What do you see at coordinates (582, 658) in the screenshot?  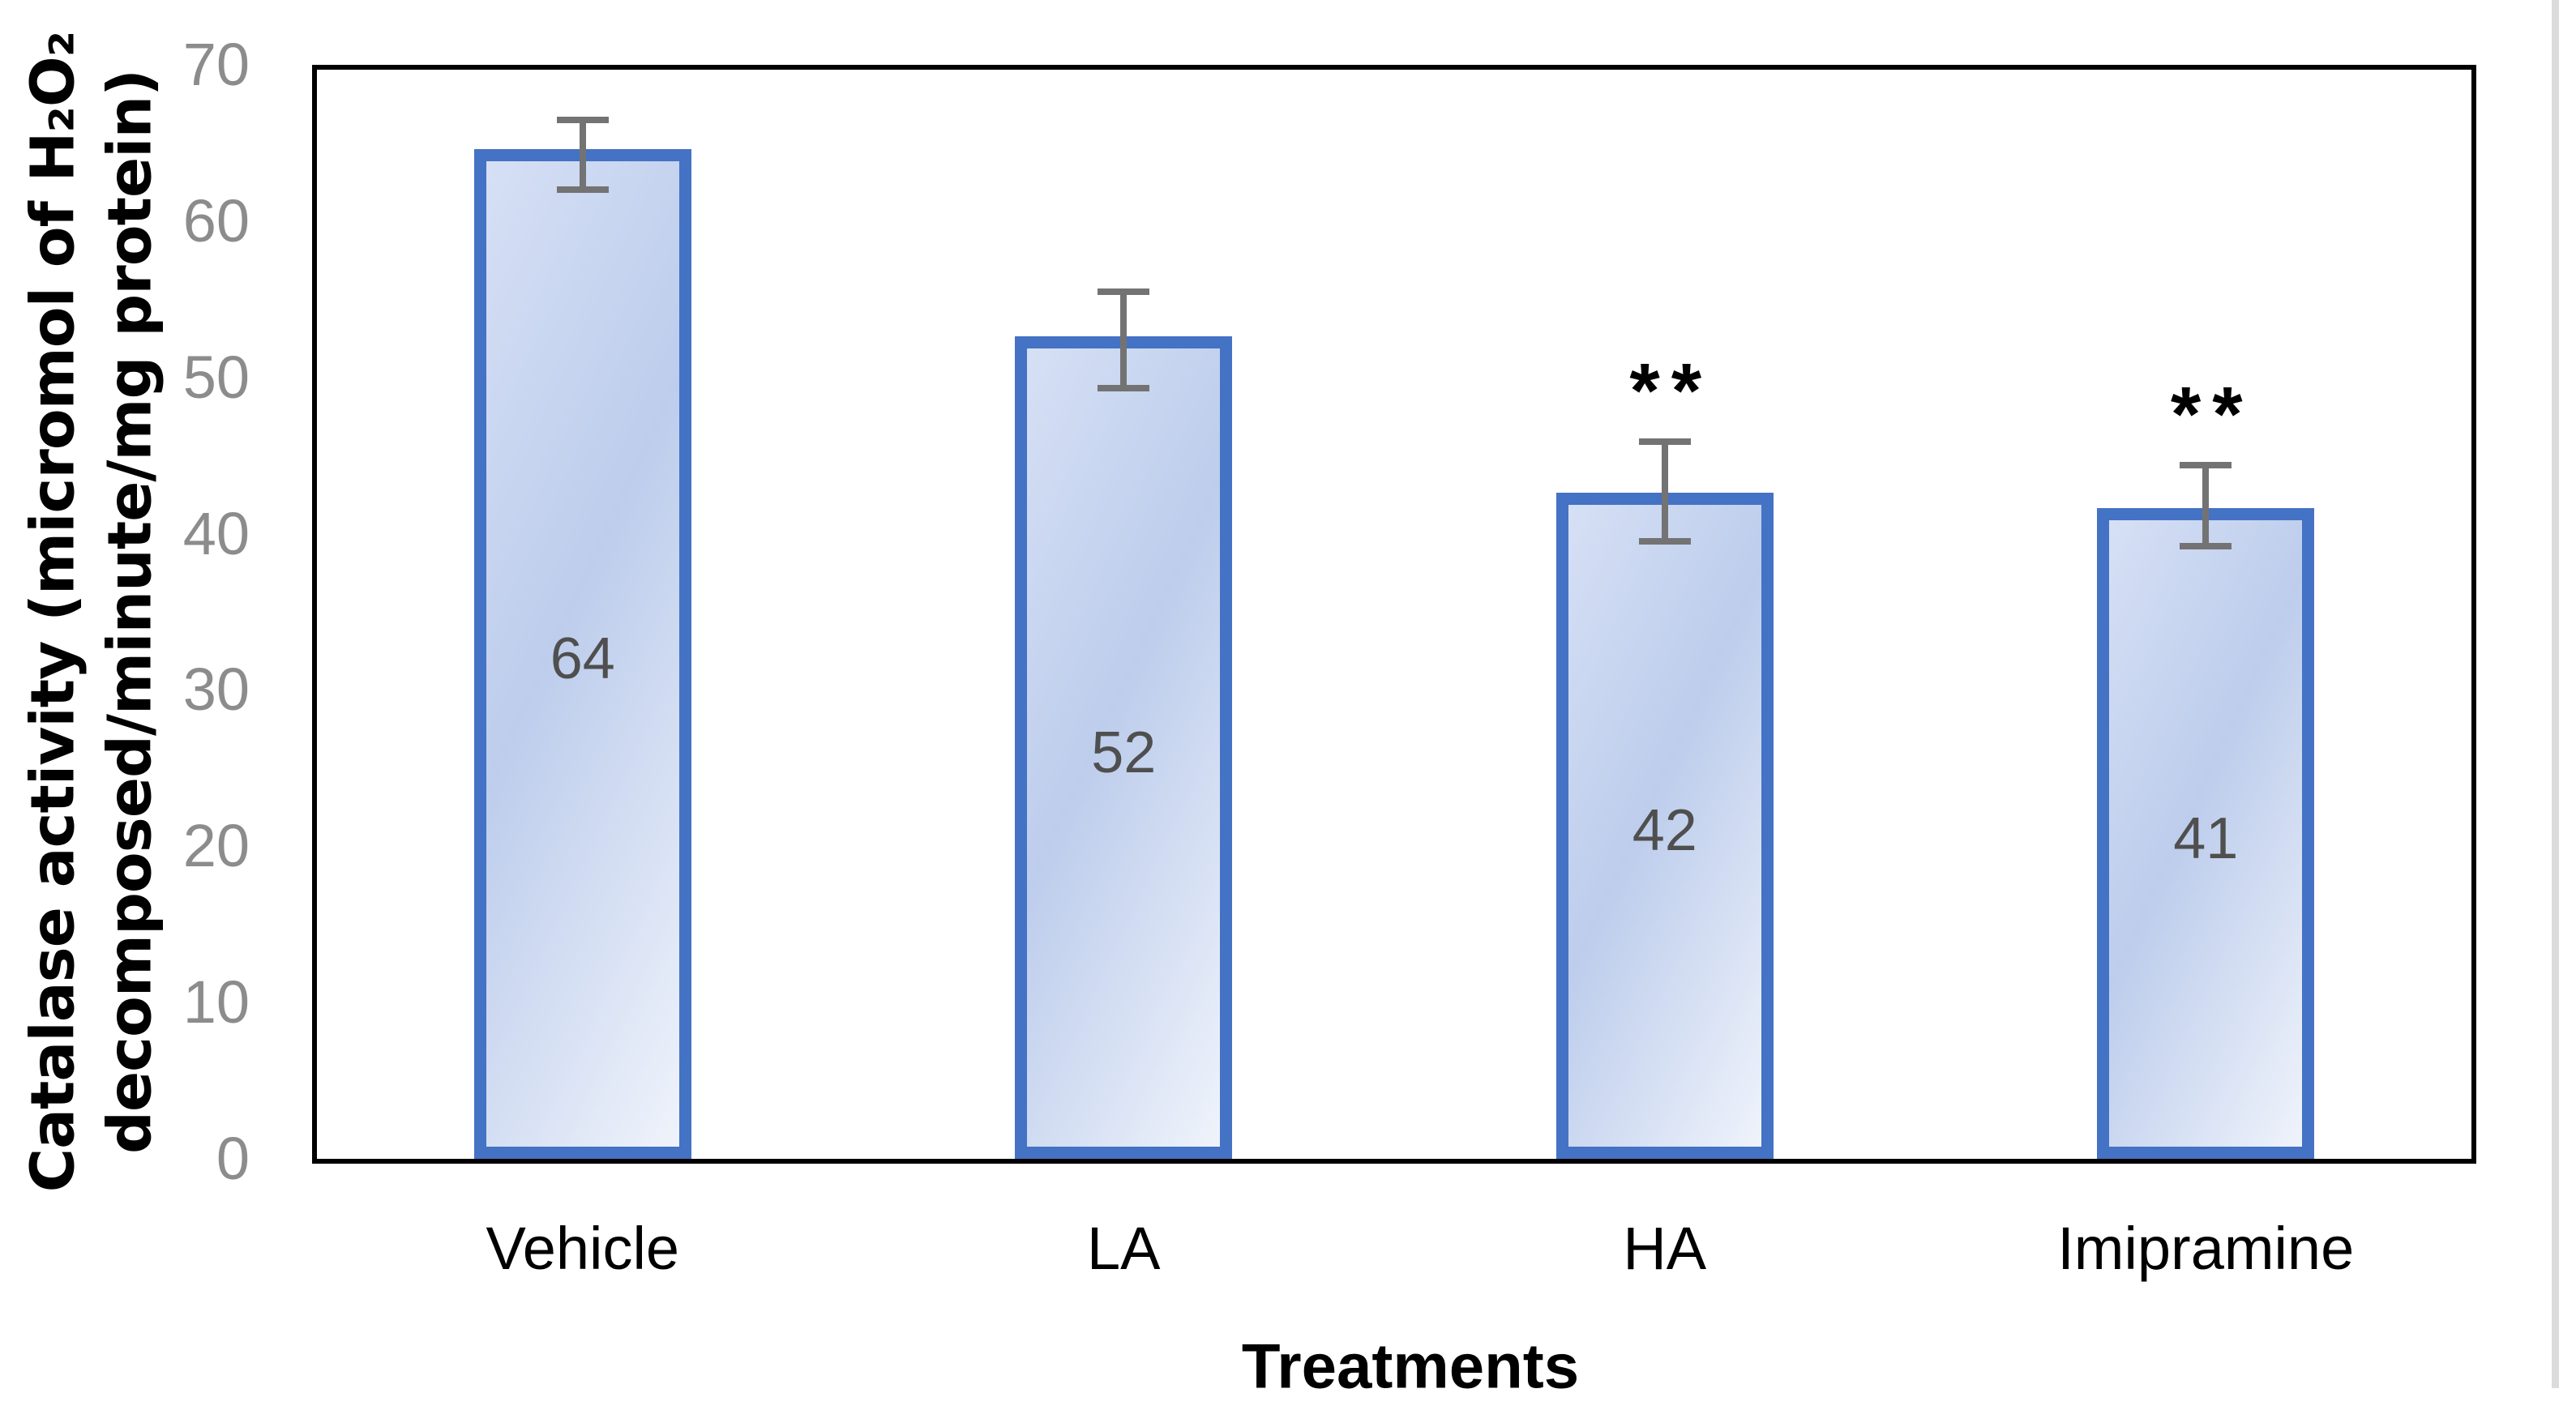 I see `bar-value-label: 64` at bounding box center [582, 658].